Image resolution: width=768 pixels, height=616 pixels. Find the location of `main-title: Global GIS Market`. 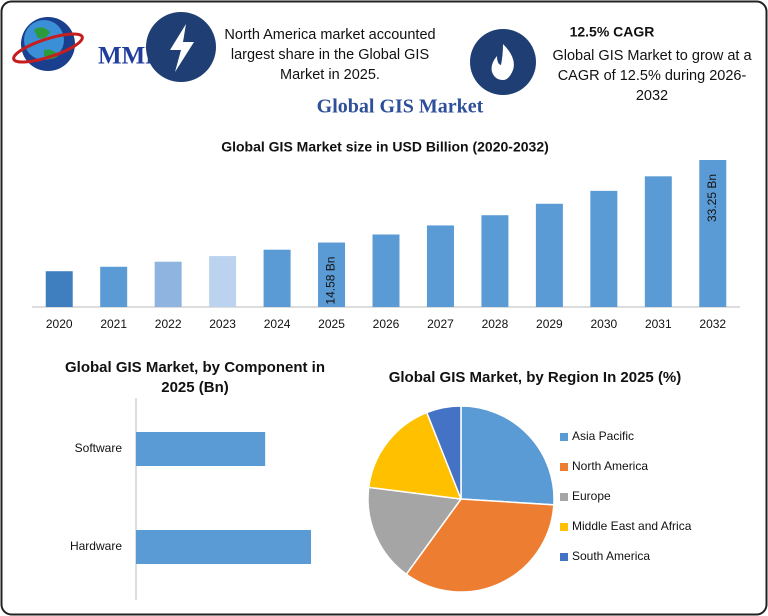

main-title: Global GIS Market is located at coordinates (400, 107).